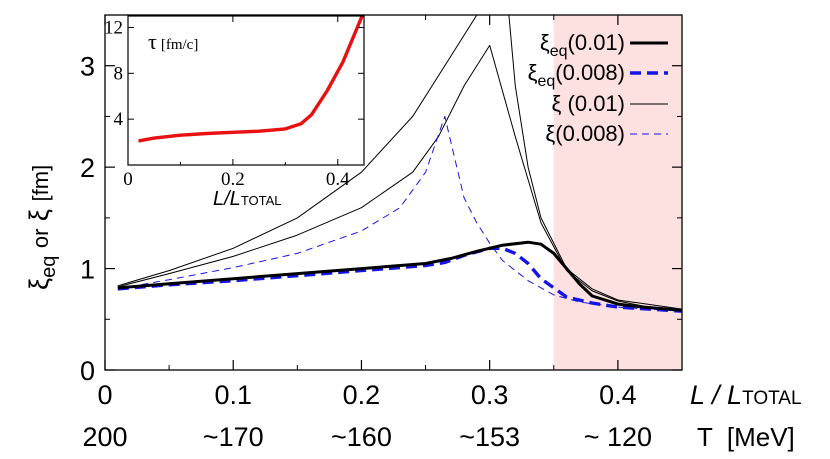  I want to click on y-label-or: or, so click(40, 239).